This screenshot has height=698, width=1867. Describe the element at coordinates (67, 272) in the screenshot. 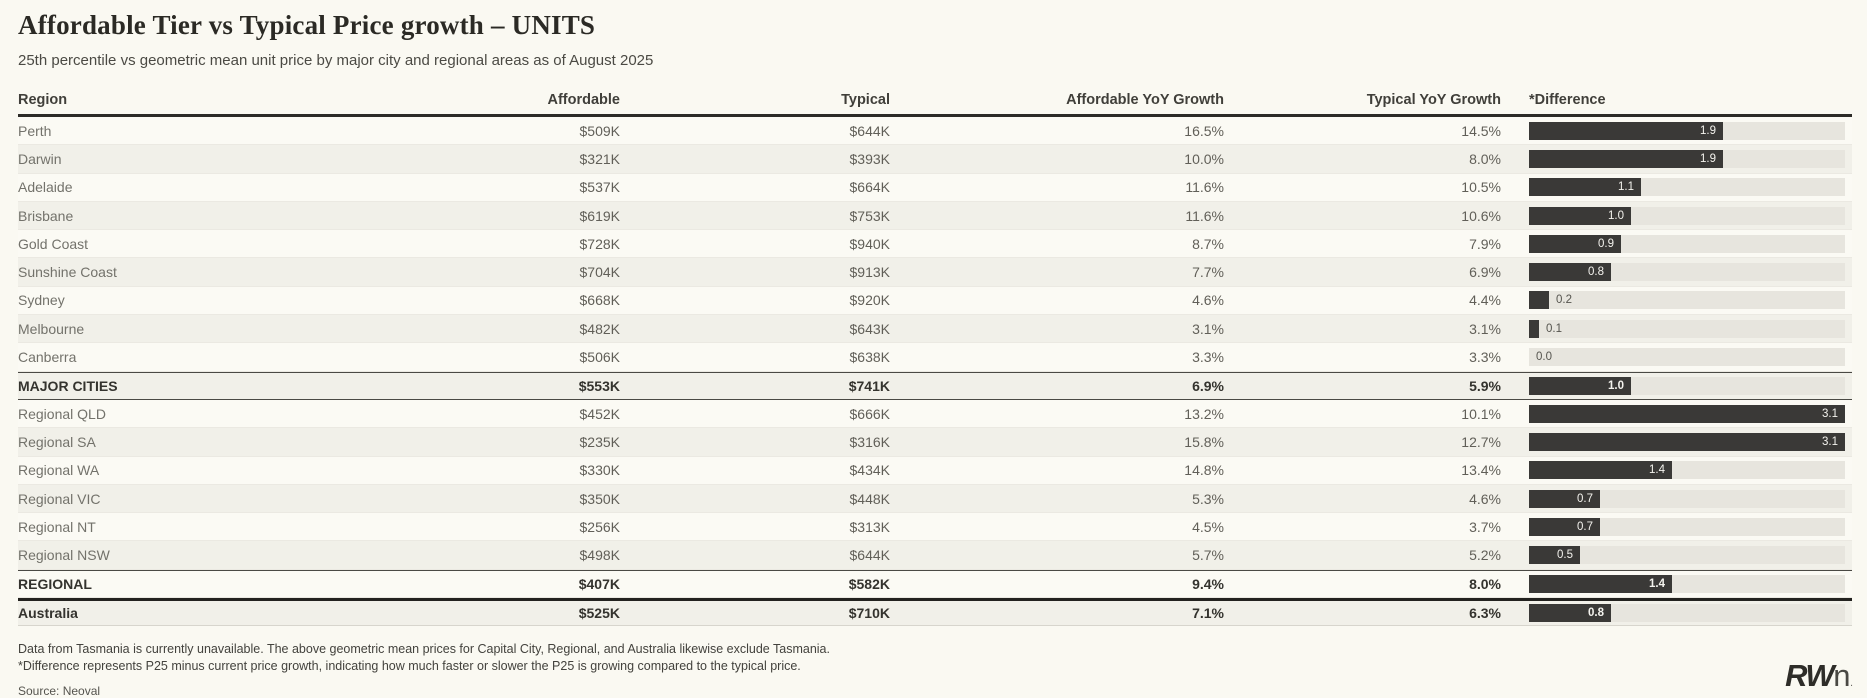

I see `region-cell: Sunshine Coast` at that location.